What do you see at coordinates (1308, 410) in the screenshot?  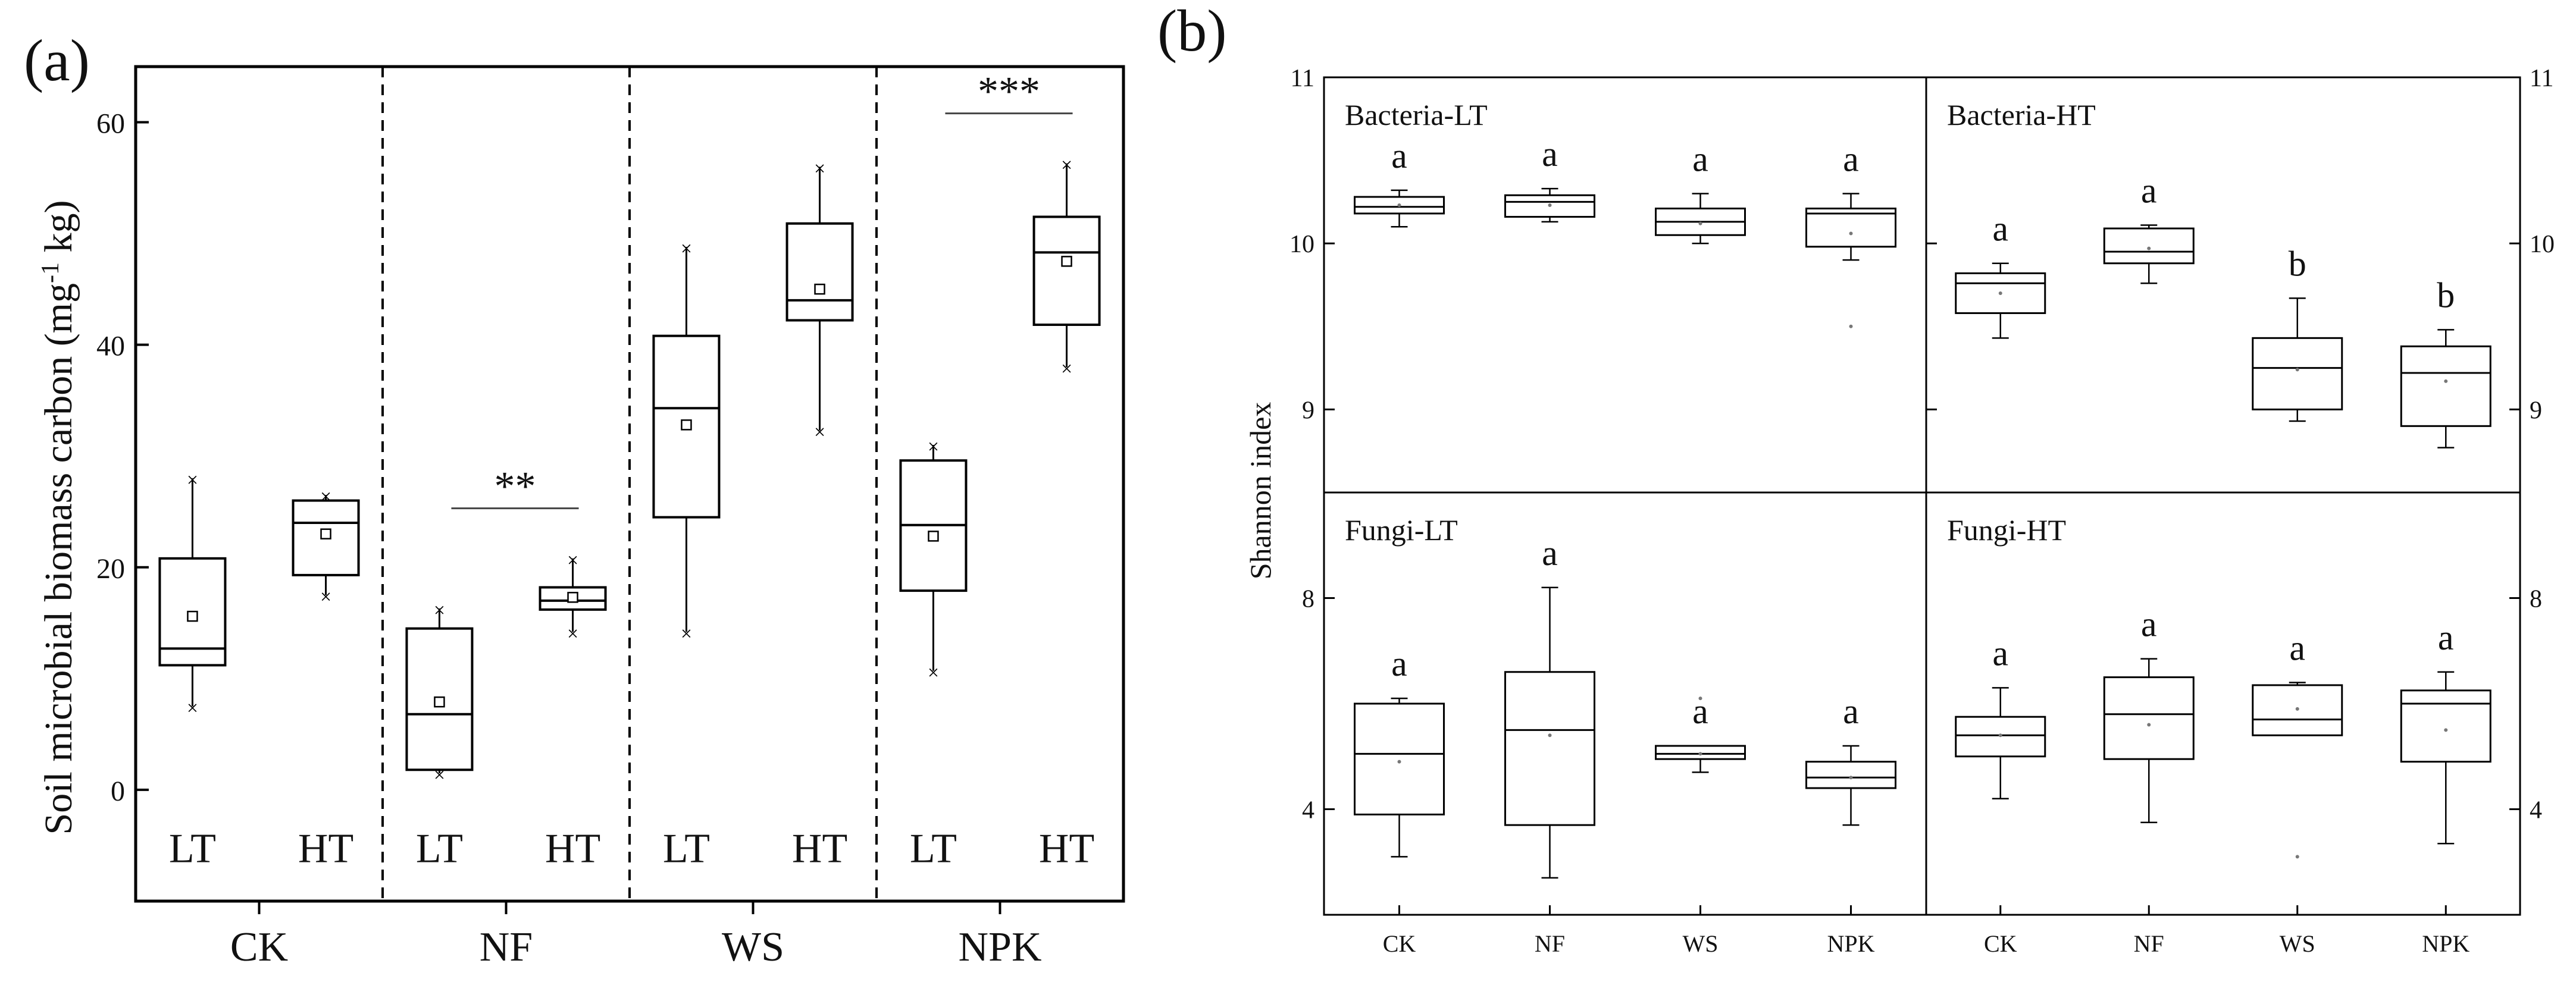 I see `y-tick-label: 9` at bounding box center [1308, 410].